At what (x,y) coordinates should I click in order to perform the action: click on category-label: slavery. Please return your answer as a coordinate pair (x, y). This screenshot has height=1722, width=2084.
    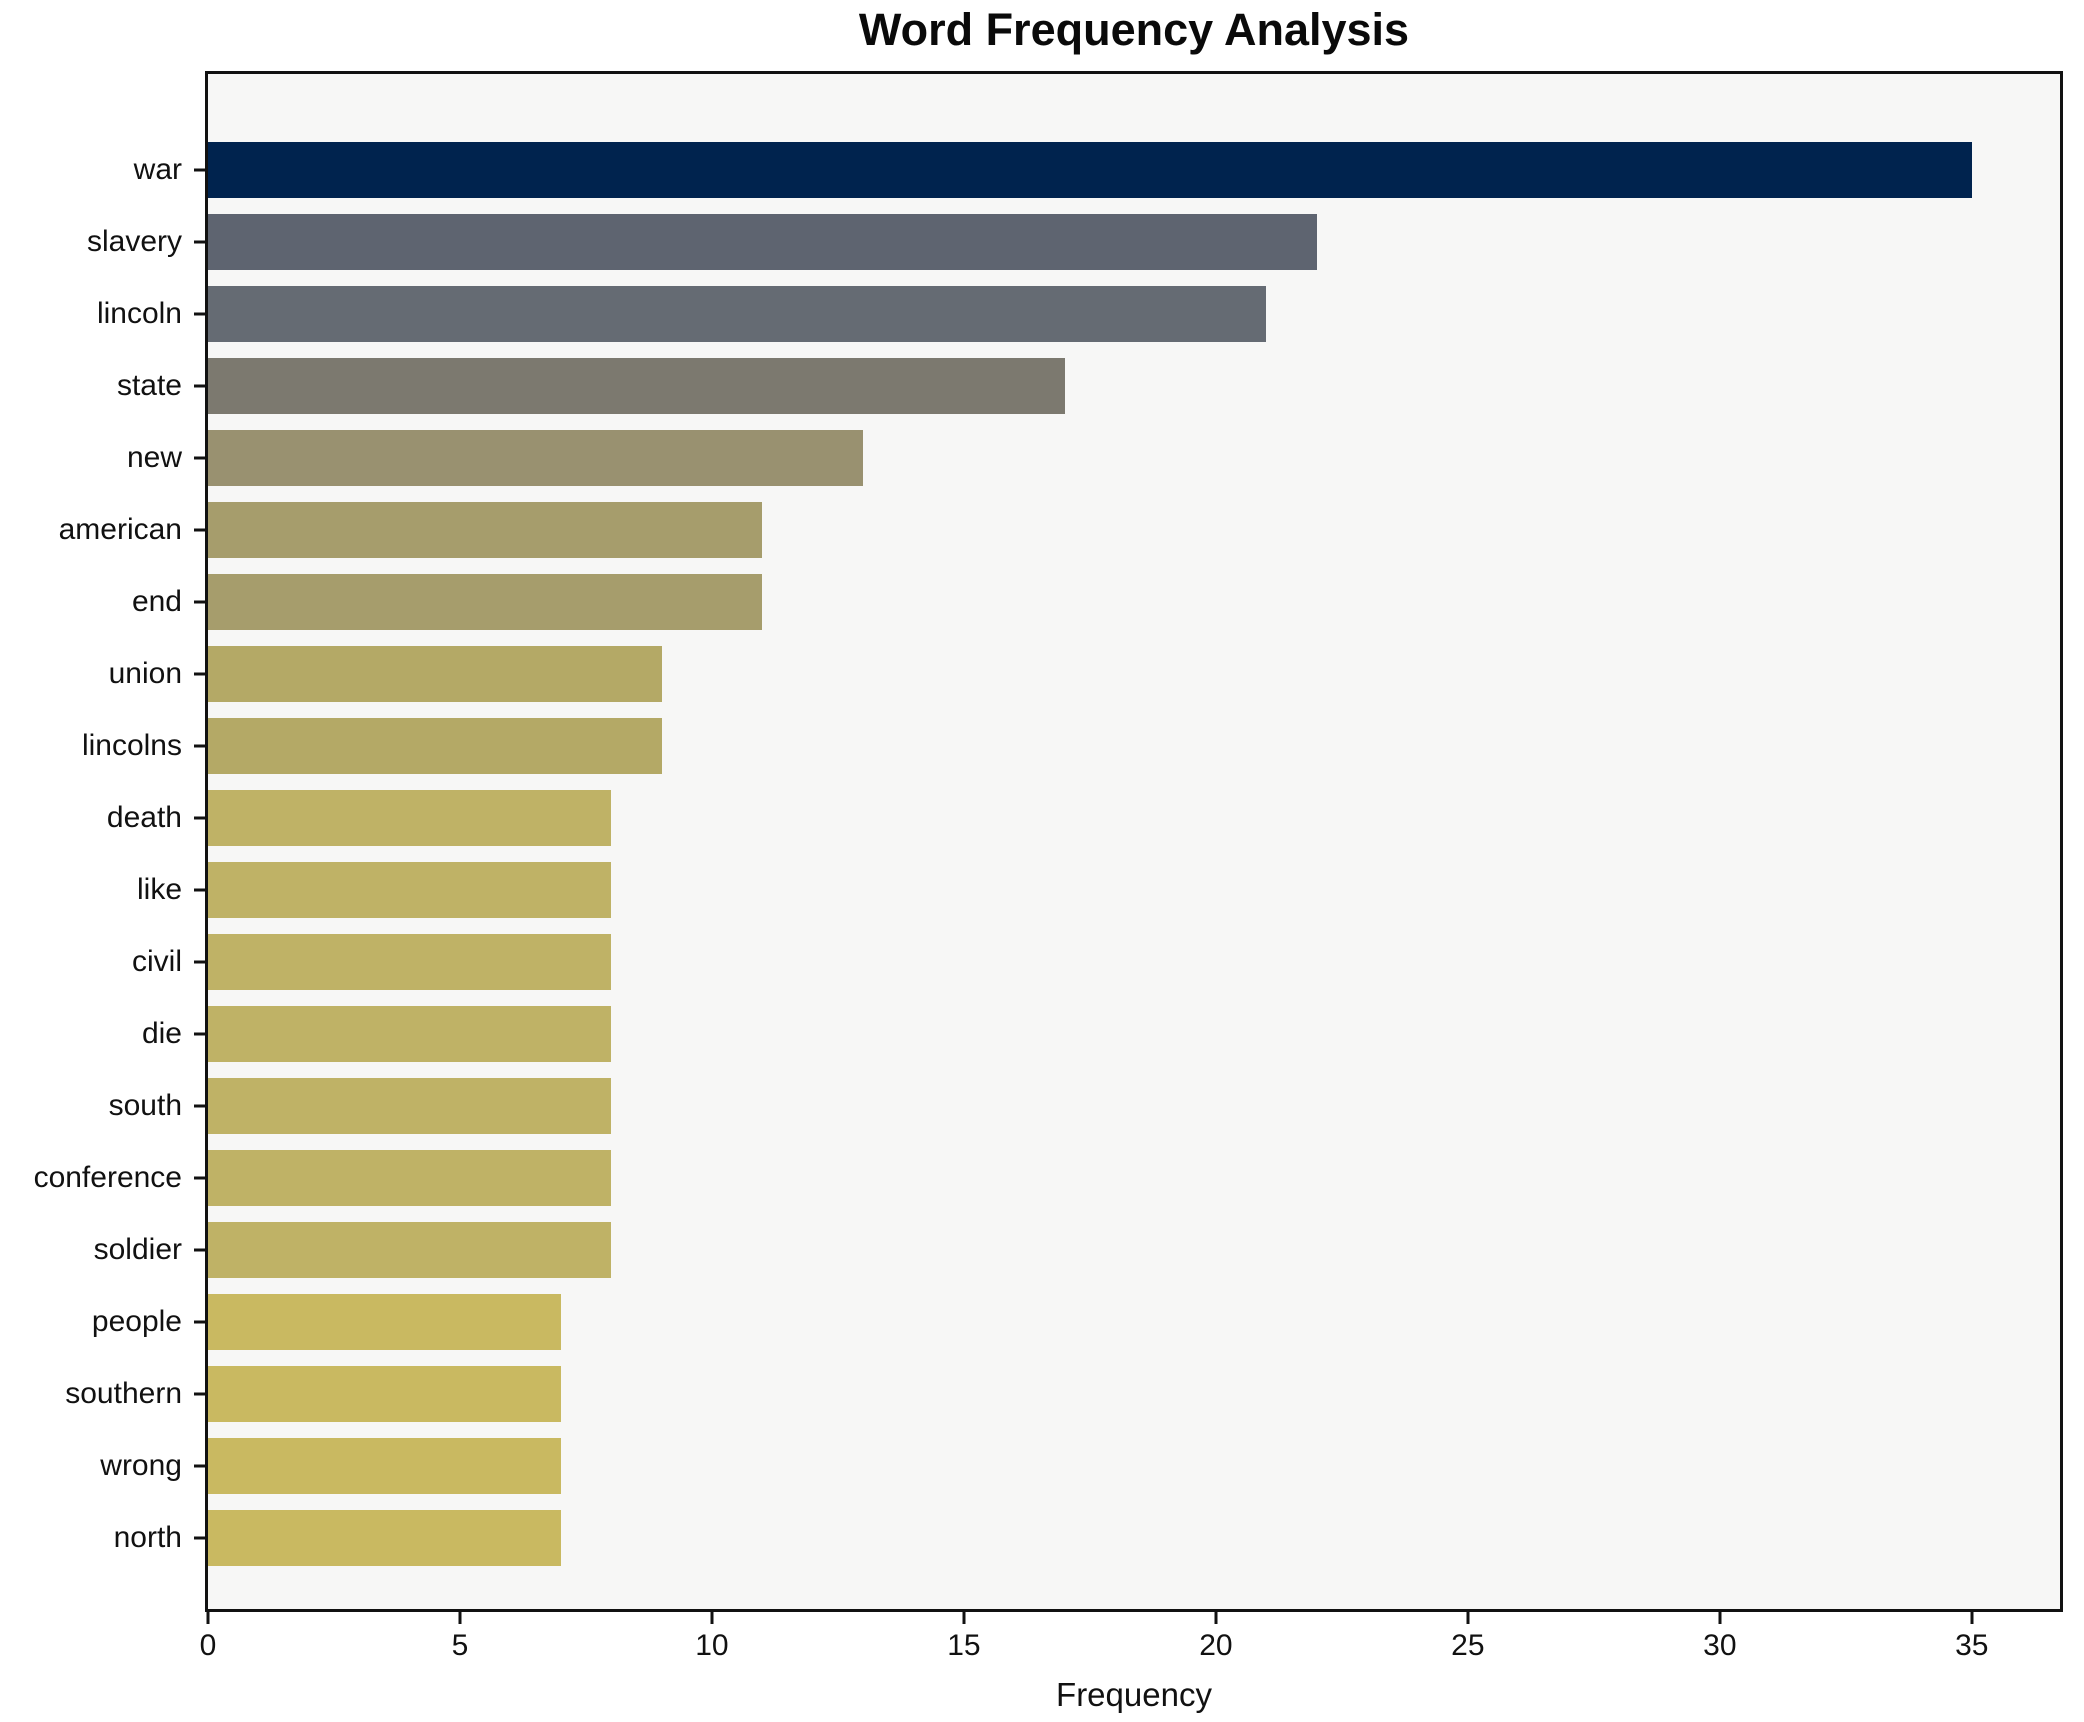
    Looking at the image, I should click on (134, 241).